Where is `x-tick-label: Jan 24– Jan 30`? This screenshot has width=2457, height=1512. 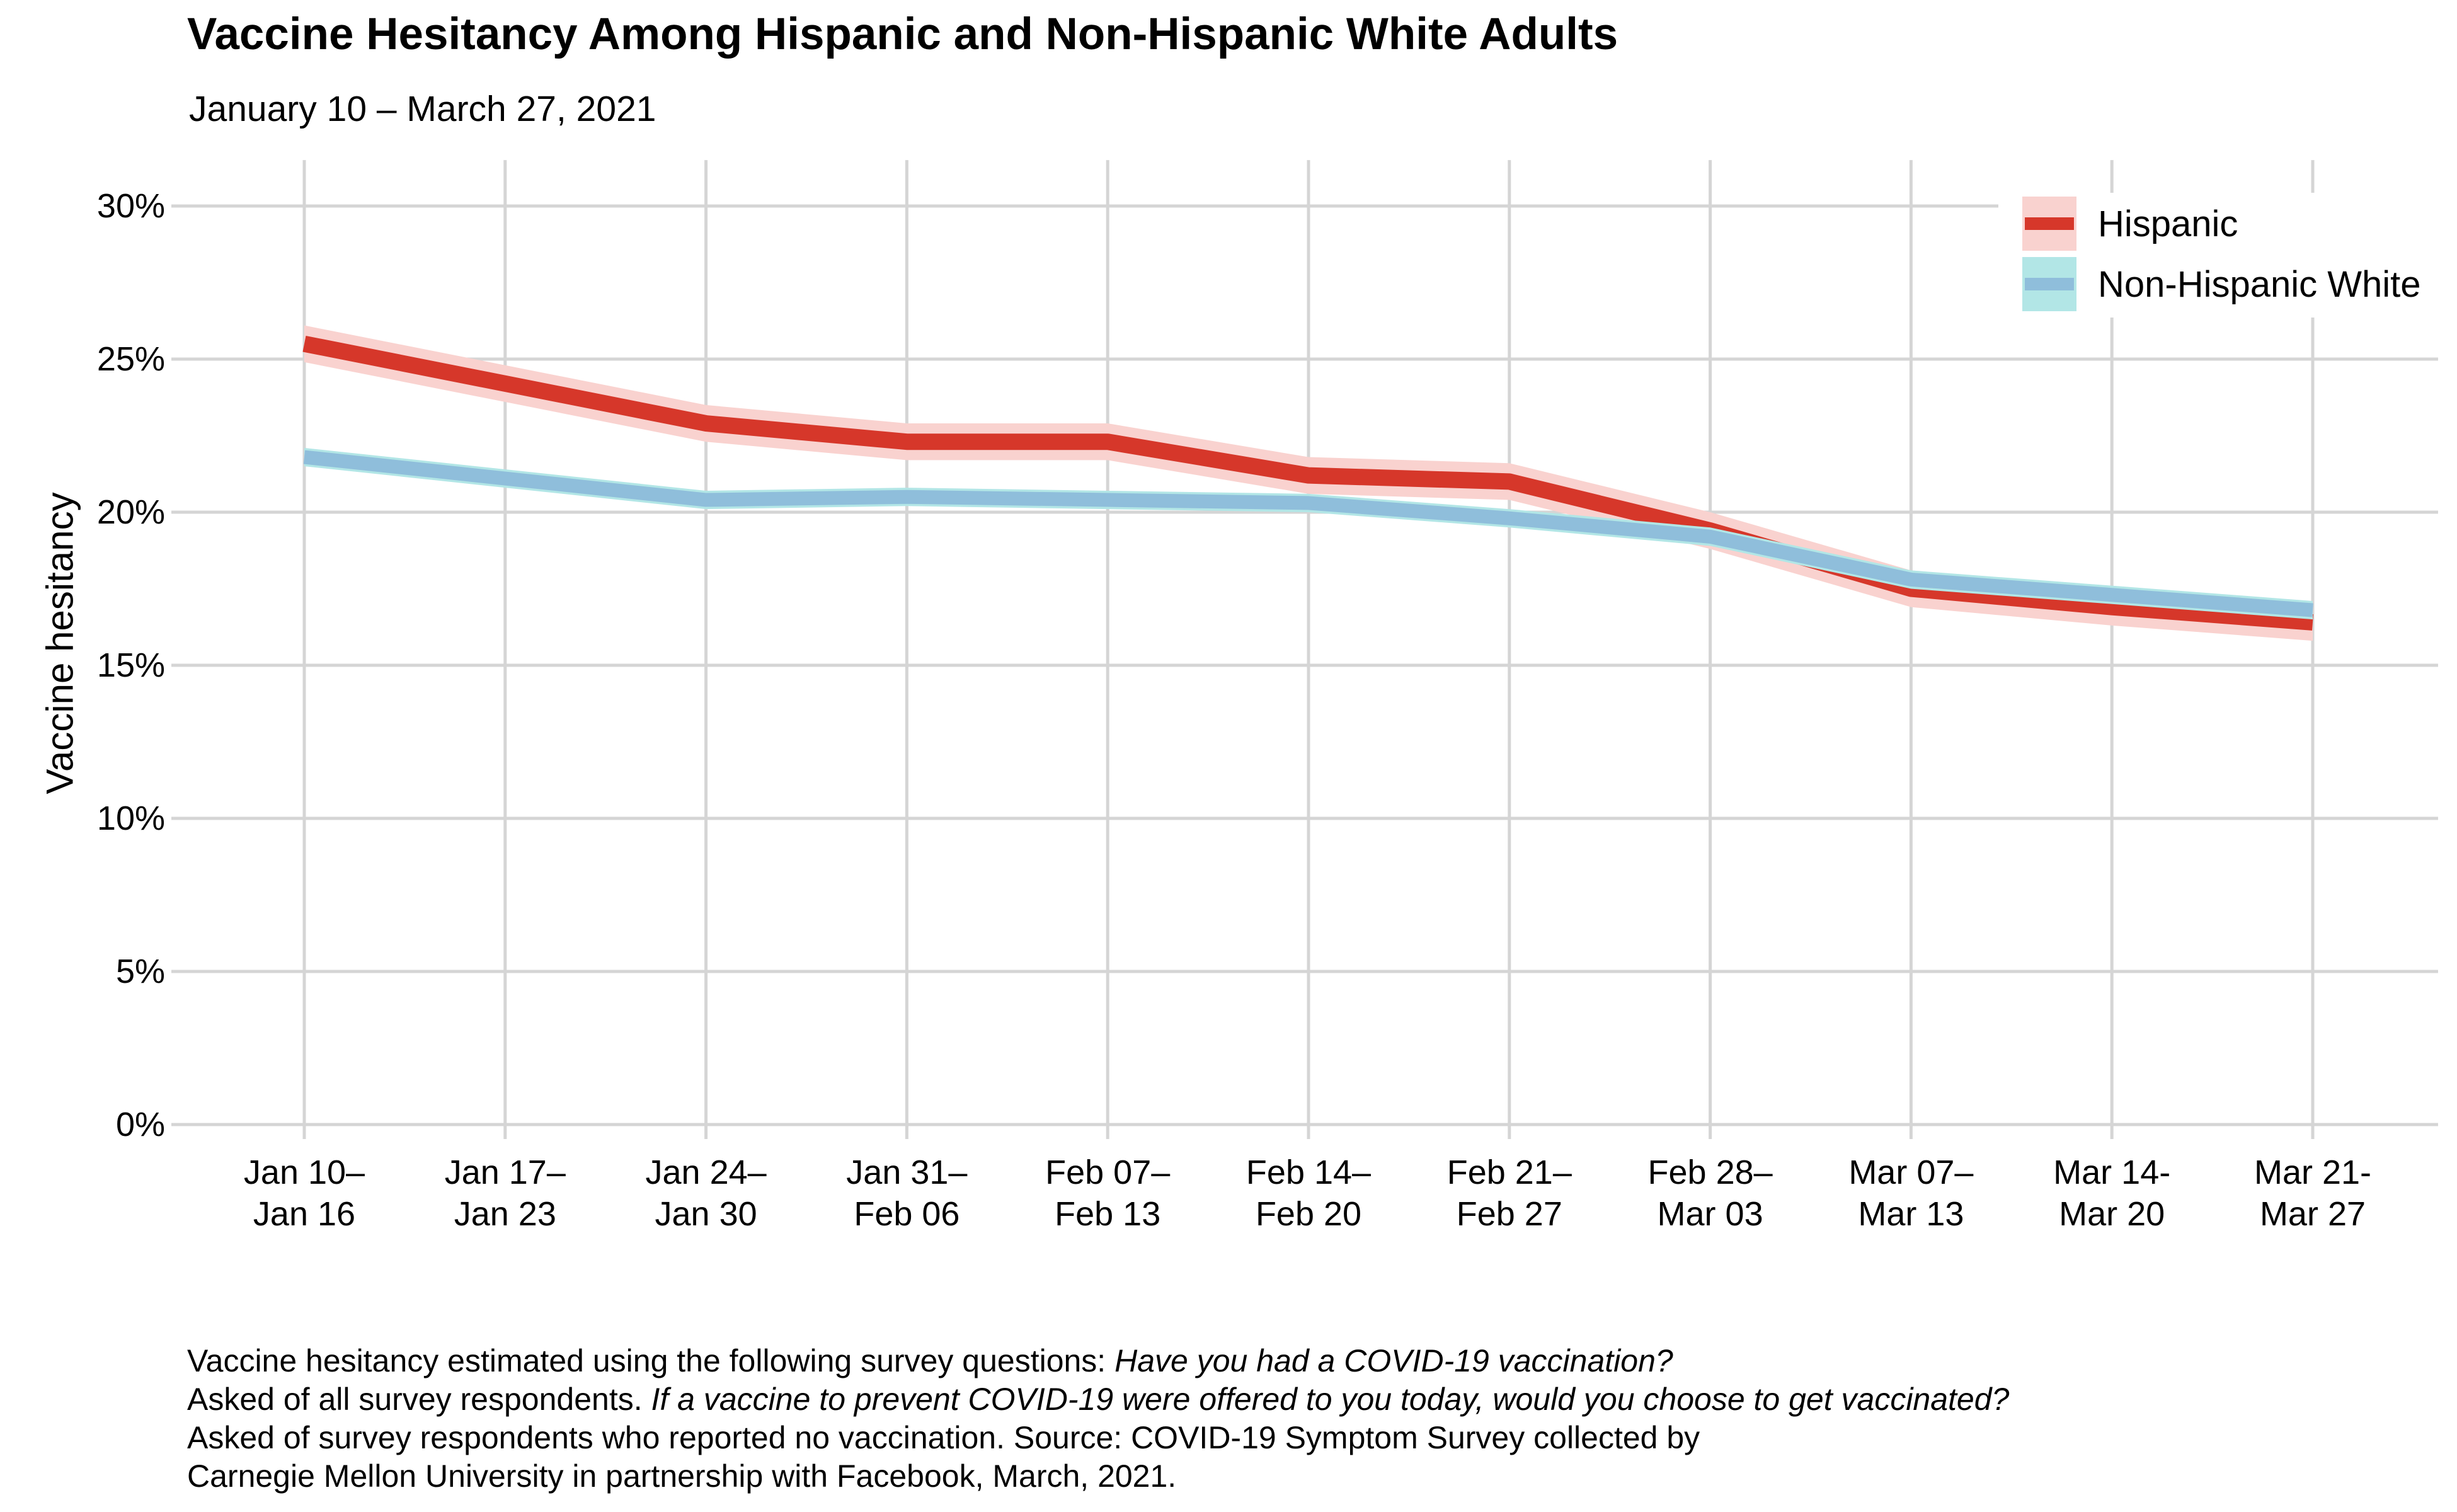 x-tick-label: Jan 24– Jan 30 is located at coordinates (706, 1193).